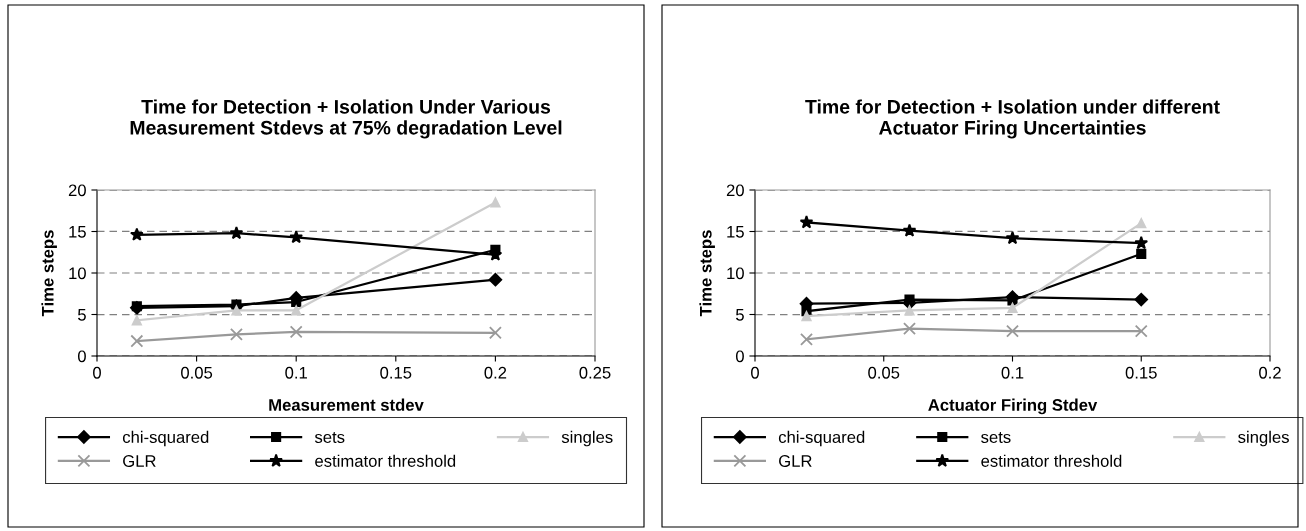  Describe the element at coordinates (346, 119) in the screenshot. I see `chart-title: Time for Detection + Isolation Under Various Measurement Stdevs at 75% degradation Level` at that location.